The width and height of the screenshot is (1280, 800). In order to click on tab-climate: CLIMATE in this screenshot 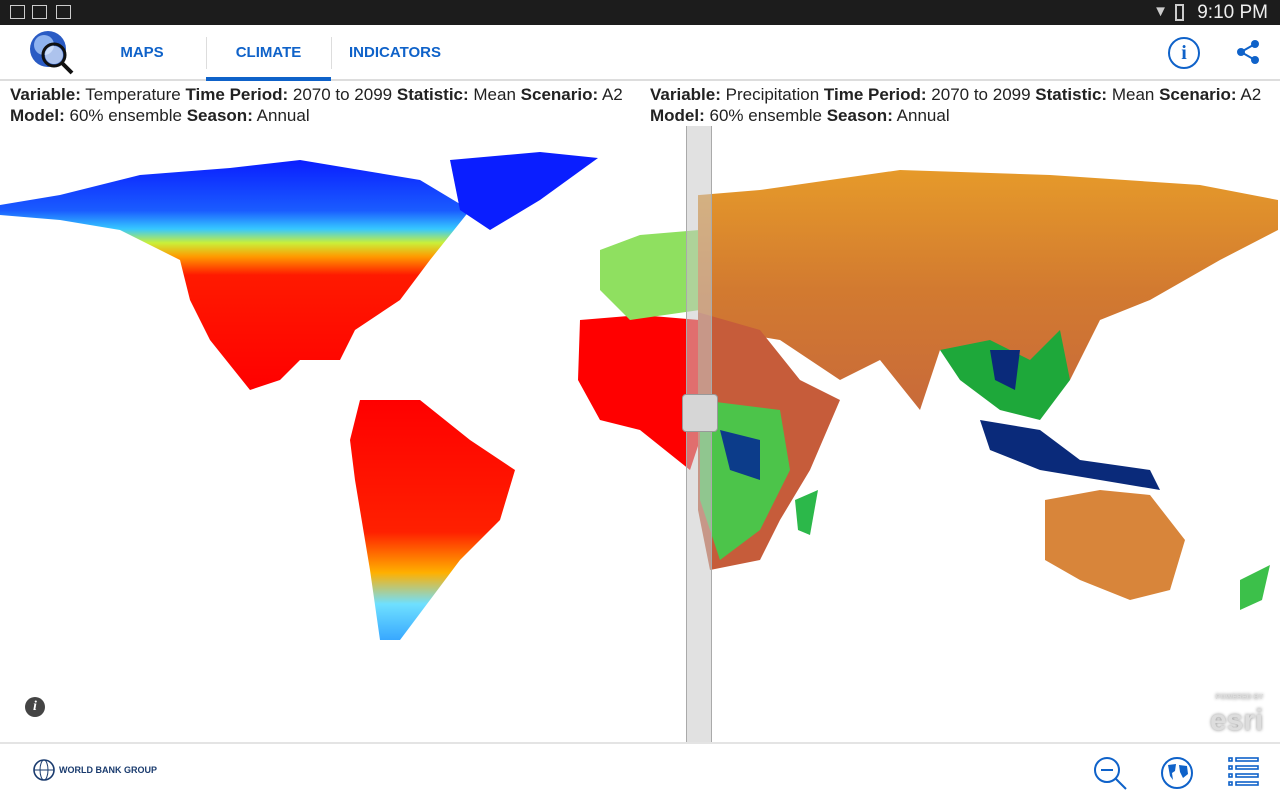, I will do `click(268, 53)`.